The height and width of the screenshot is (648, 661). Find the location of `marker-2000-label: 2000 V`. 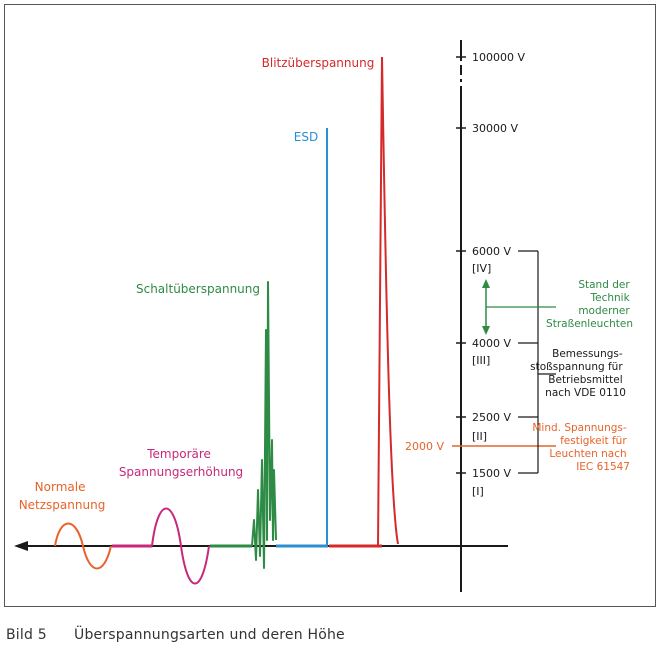

marker-2000-label: 2000 V is located at coordinates (424, 446).